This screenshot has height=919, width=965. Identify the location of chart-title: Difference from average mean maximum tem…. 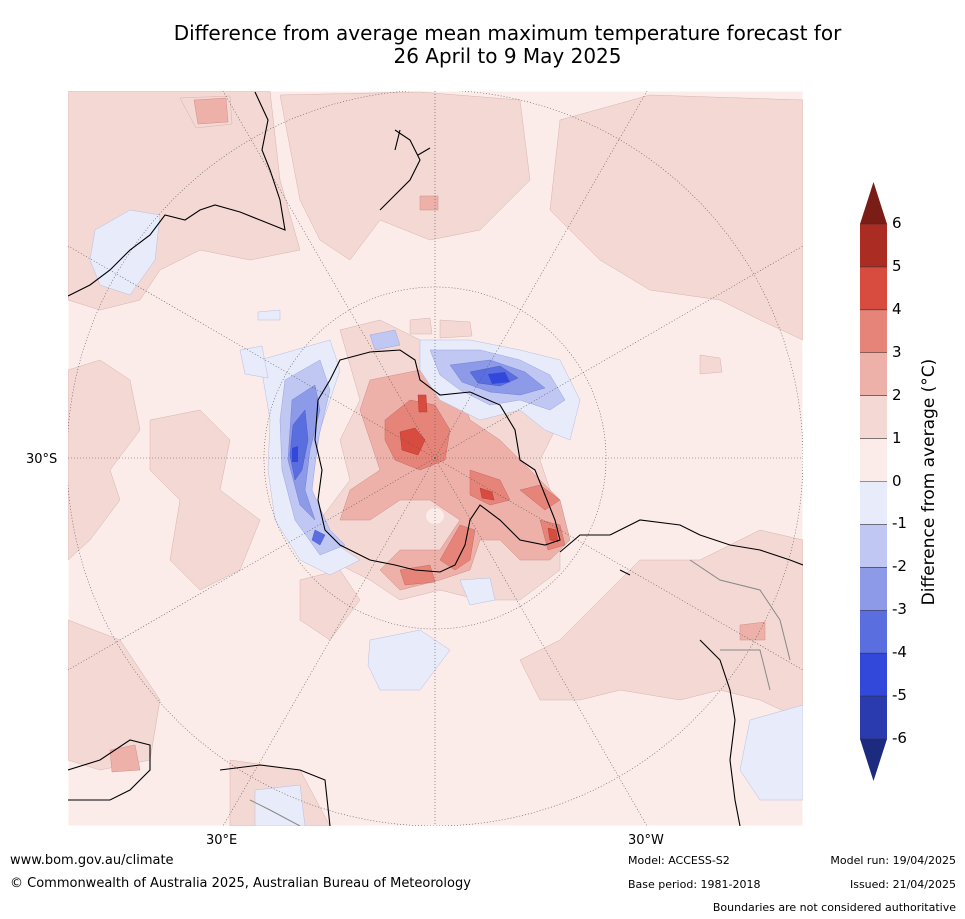
(507, 45).